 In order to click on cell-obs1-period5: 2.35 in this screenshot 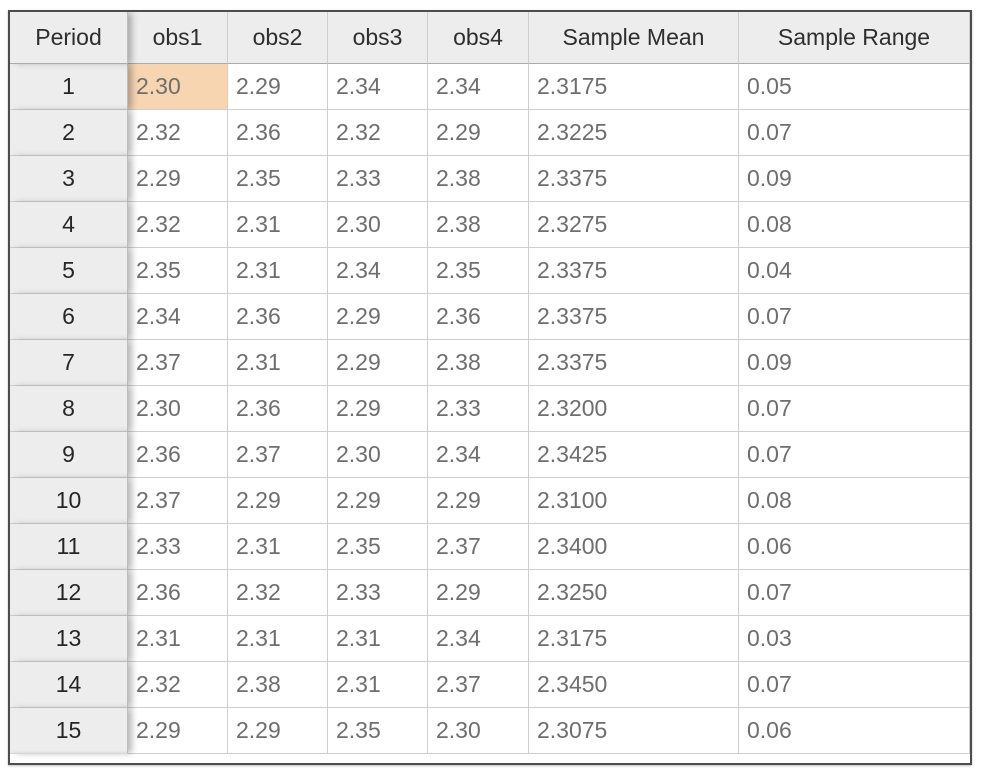, I will do `click(178, 271)`.